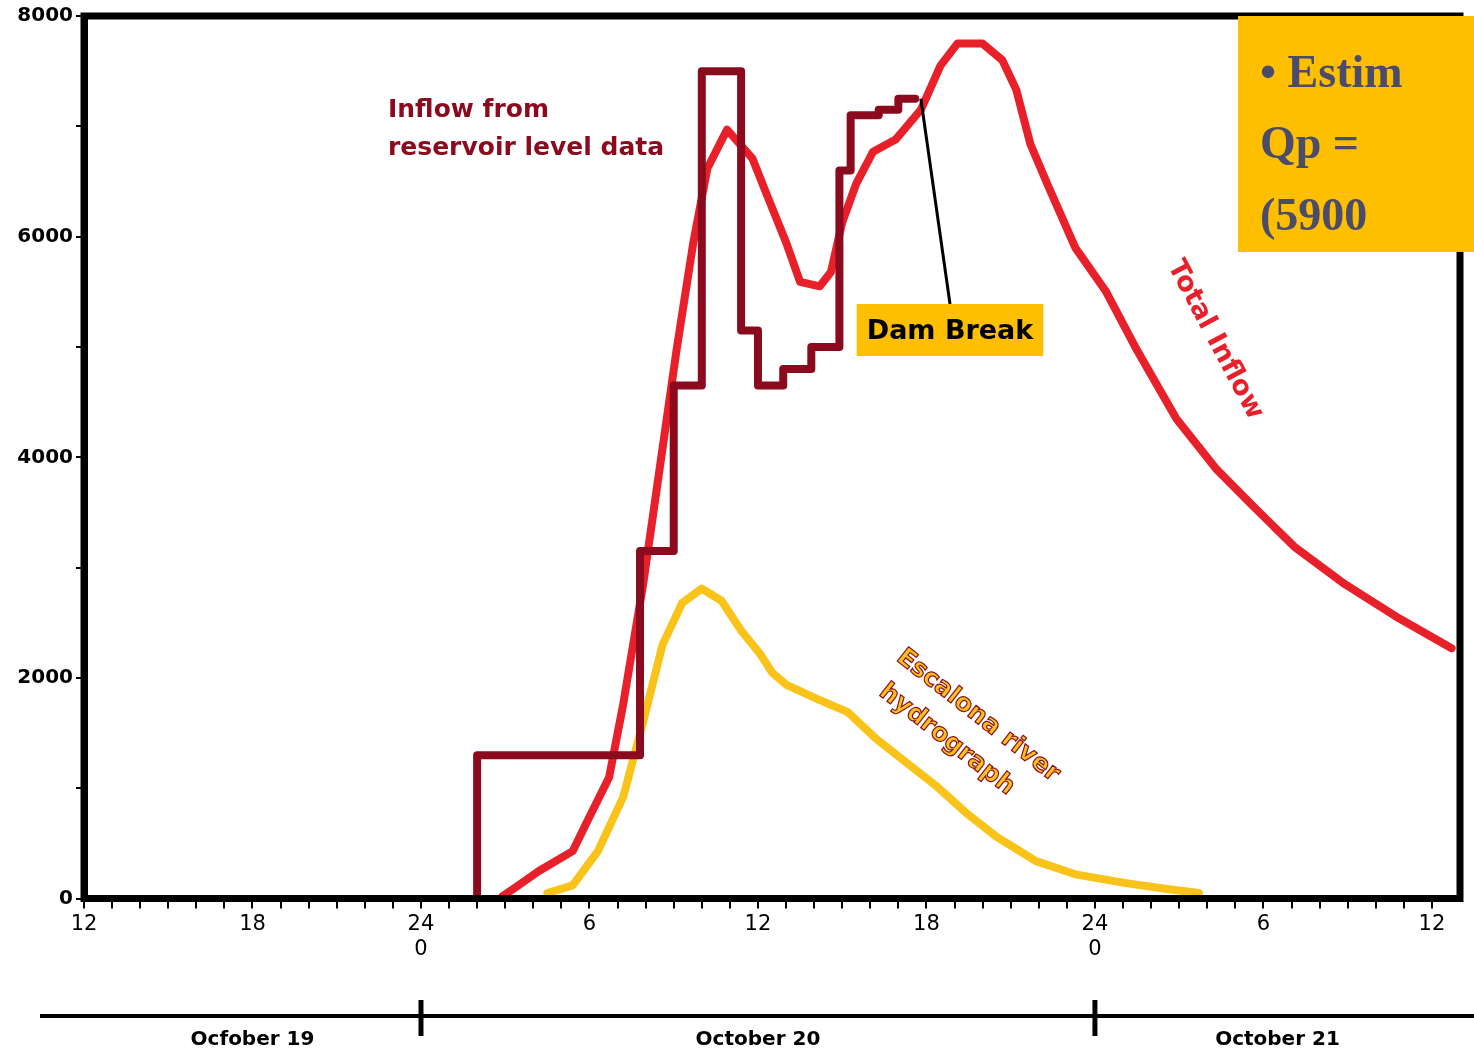  What do you see at coordinates (1277, 1038) in the screenshot?
I see `text: October 21` at bounding box center [1277, 1038].